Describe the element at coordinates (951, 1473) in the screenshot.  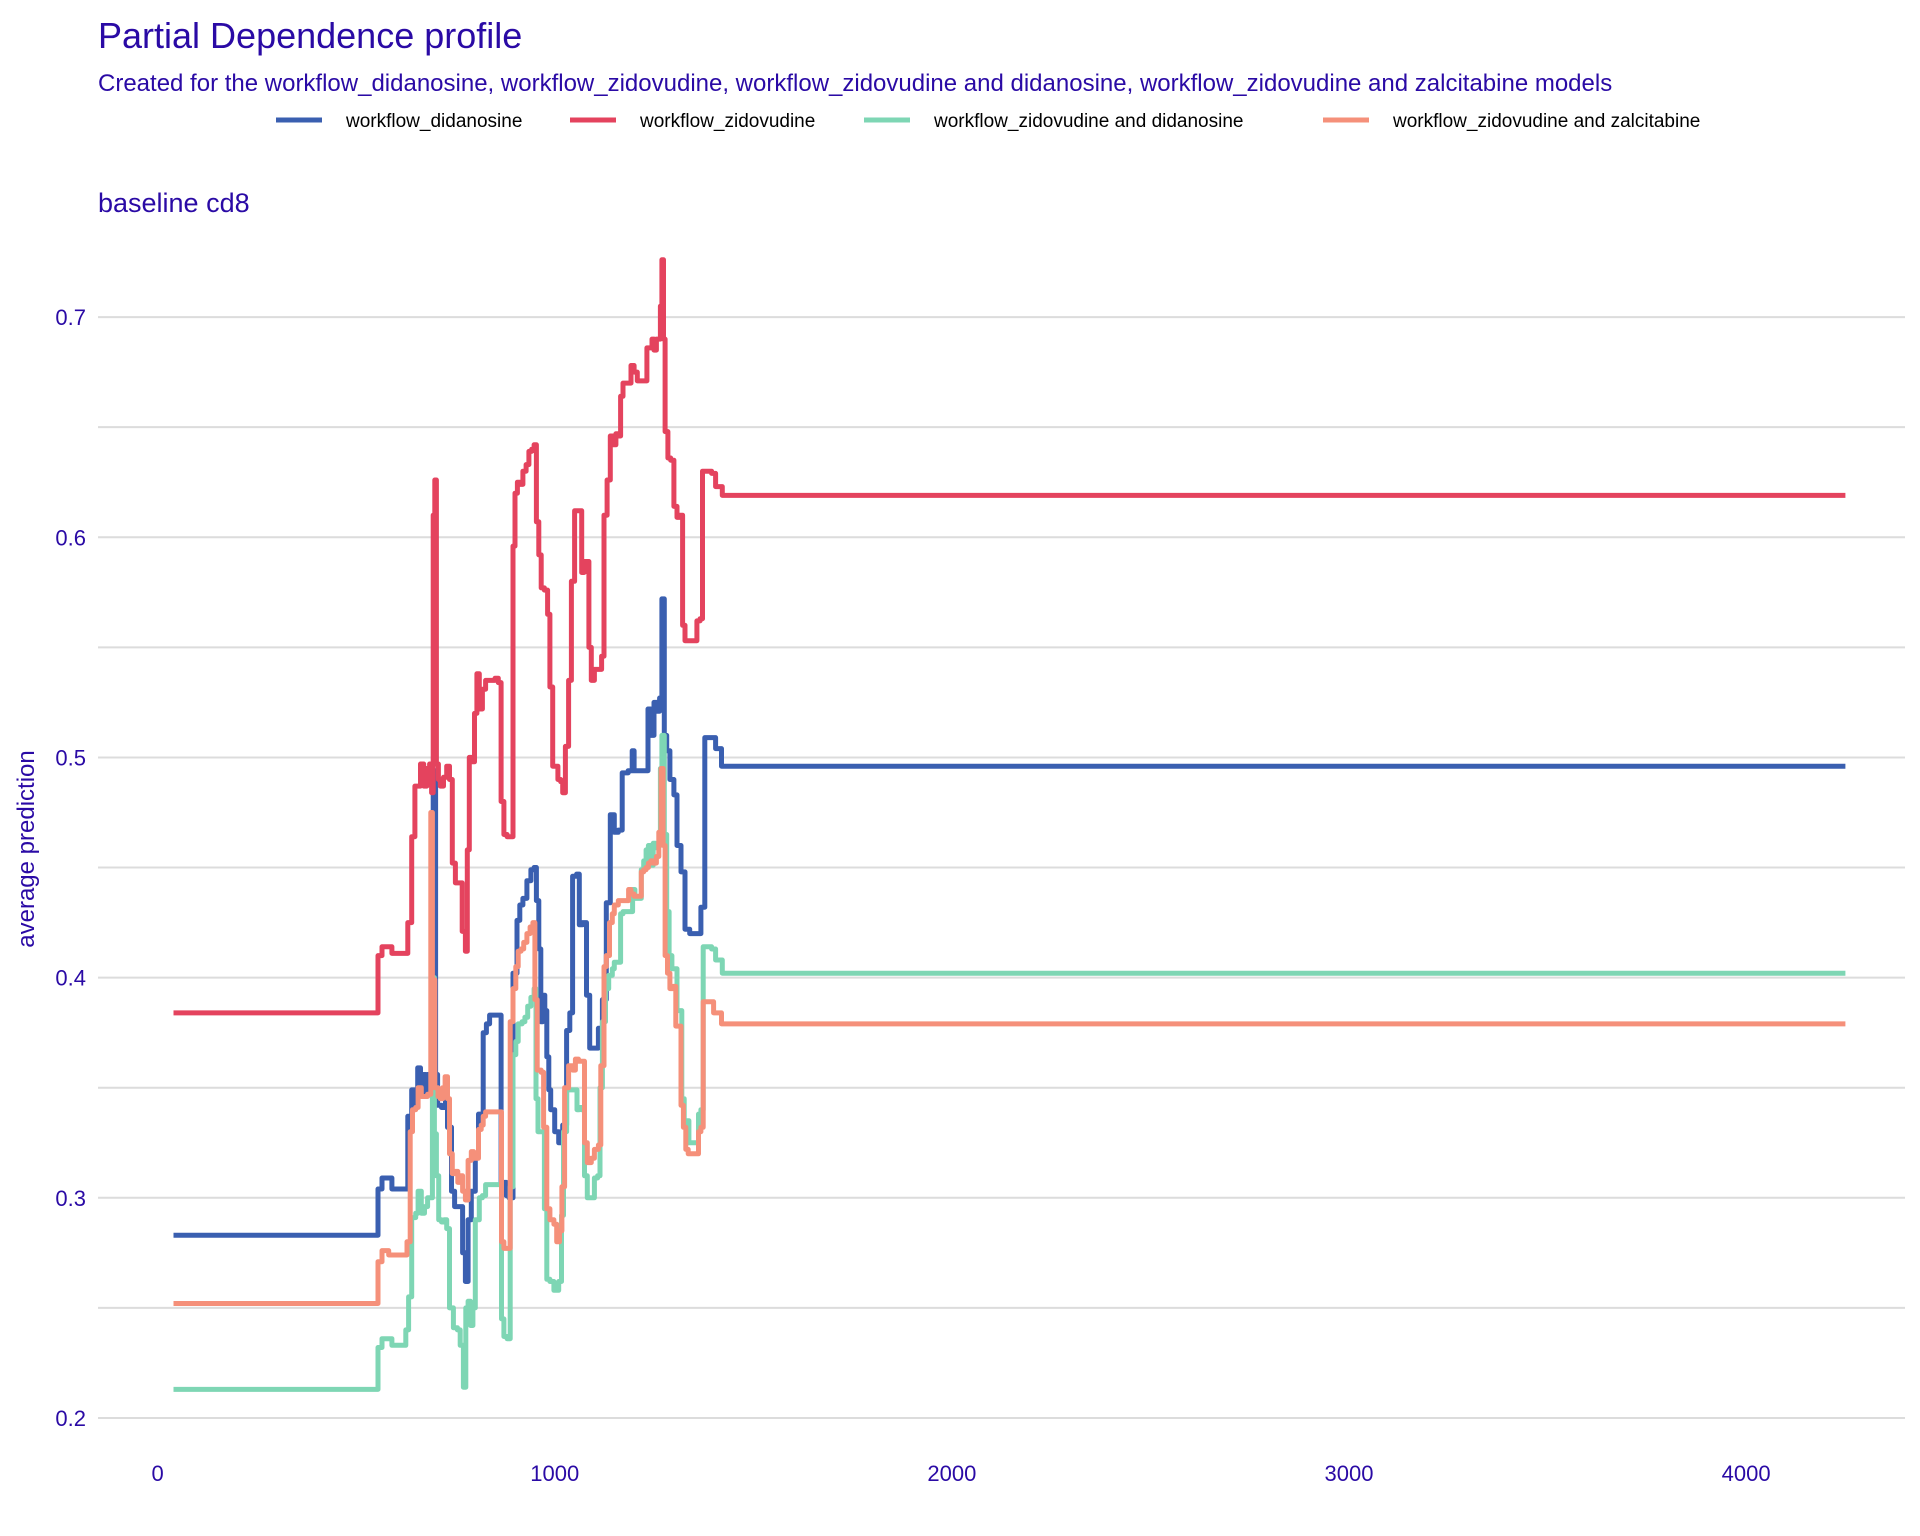
I see `x-tick-label: 2000` at that location.